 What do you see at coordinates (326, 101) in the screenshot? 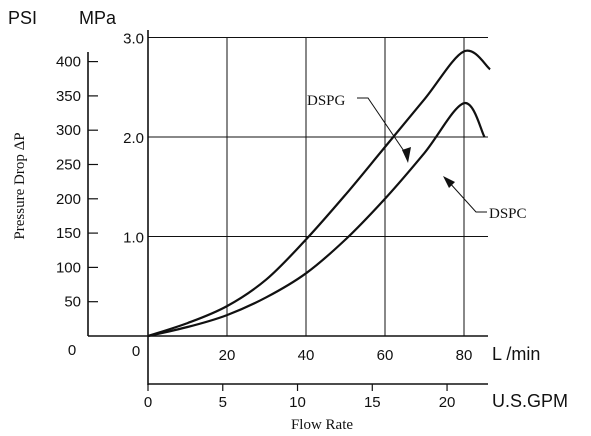
I see `series-label-dspg: DSPG` at bounding box center [326, 101].